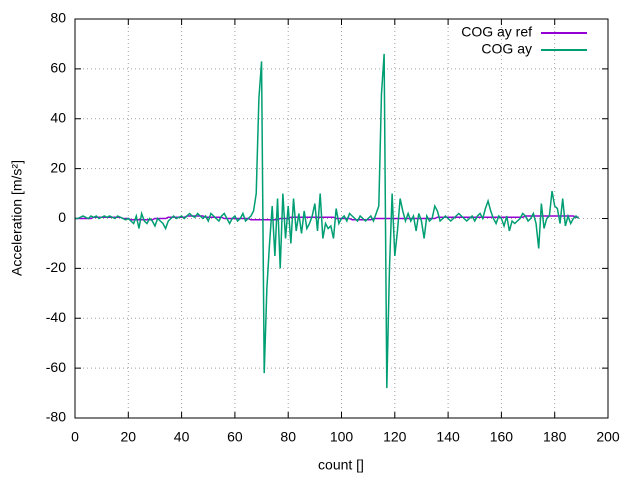 This screenshot has height=485, width=640. What do you see at coordinates (58, 68) in the screenshot?
I see `y-tick-label: 60` at bounding box center [58, 68].